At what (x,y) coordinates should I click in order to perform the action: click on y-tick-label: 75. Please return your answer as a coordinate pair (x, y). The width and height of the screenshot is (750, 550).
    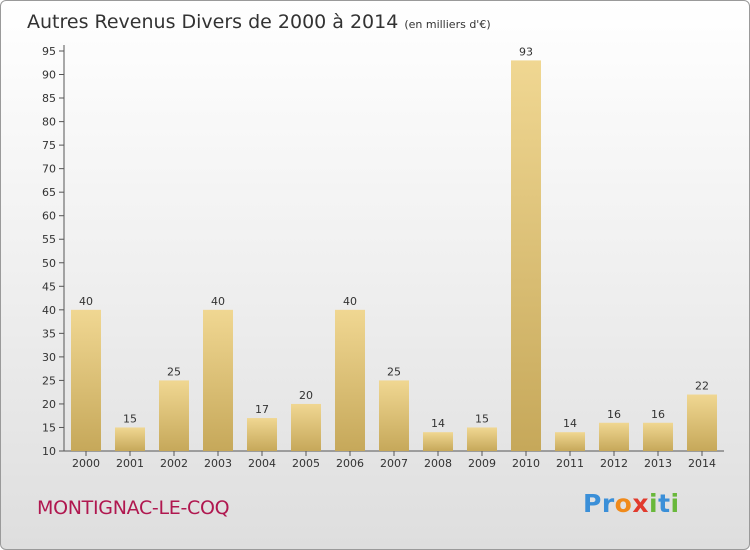
    Looking at the image, I should click on (49, 145).